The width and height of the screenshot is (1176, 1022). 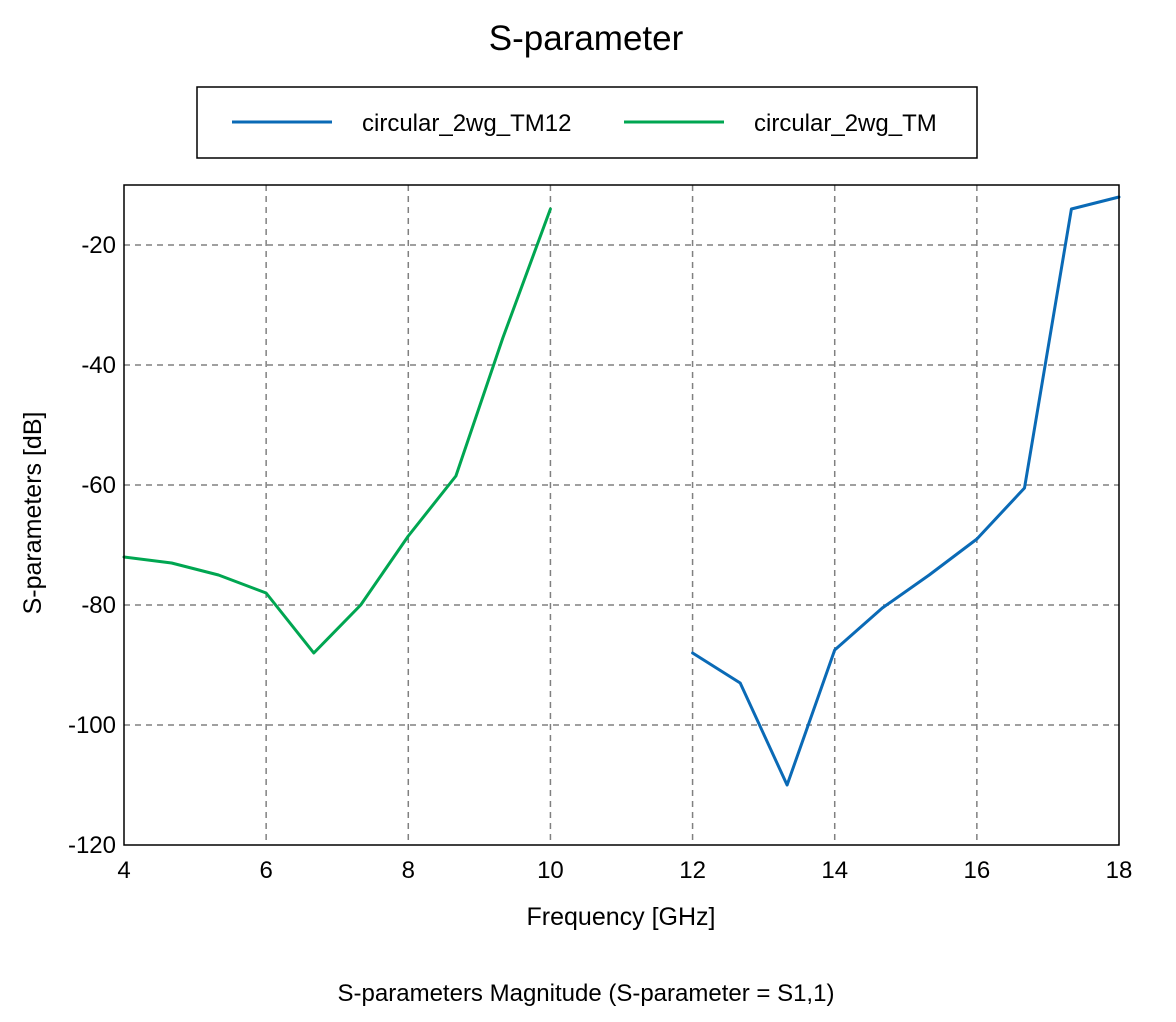 I want to click on y-tick-label: -40, so click(x=98, y=365).